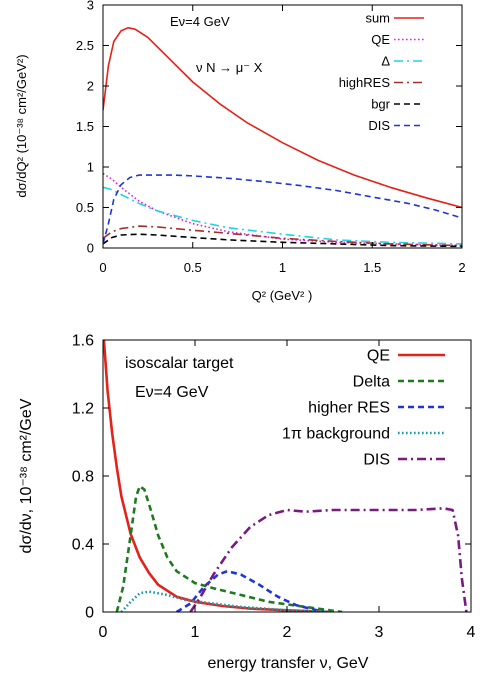 The image size is (490, 682). What do you see at coordinates (380, 104) in the screenshot?
I see `legend-label: bgr` at bounding box center [380, 104].